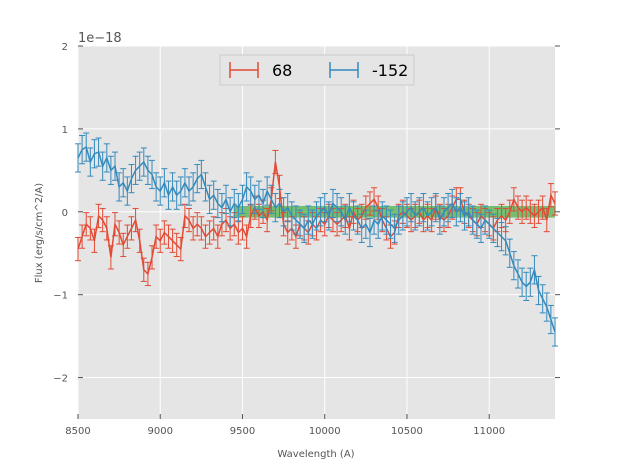 This screenshot has width=617, height=467. What do you see at coordinates (317, 70) in the screenshot?
I see `legend: 68 -152` at bounding box center [317, 70].